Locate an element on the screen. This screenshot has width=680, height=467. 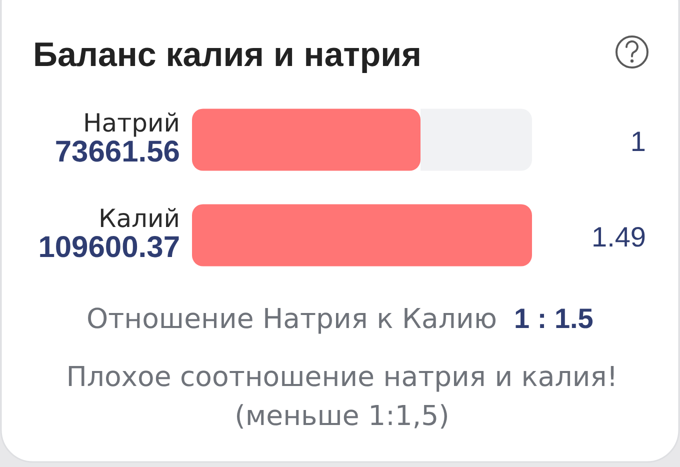
chart-title: Баланс калия и натрия is located at coordinates (227, 55).